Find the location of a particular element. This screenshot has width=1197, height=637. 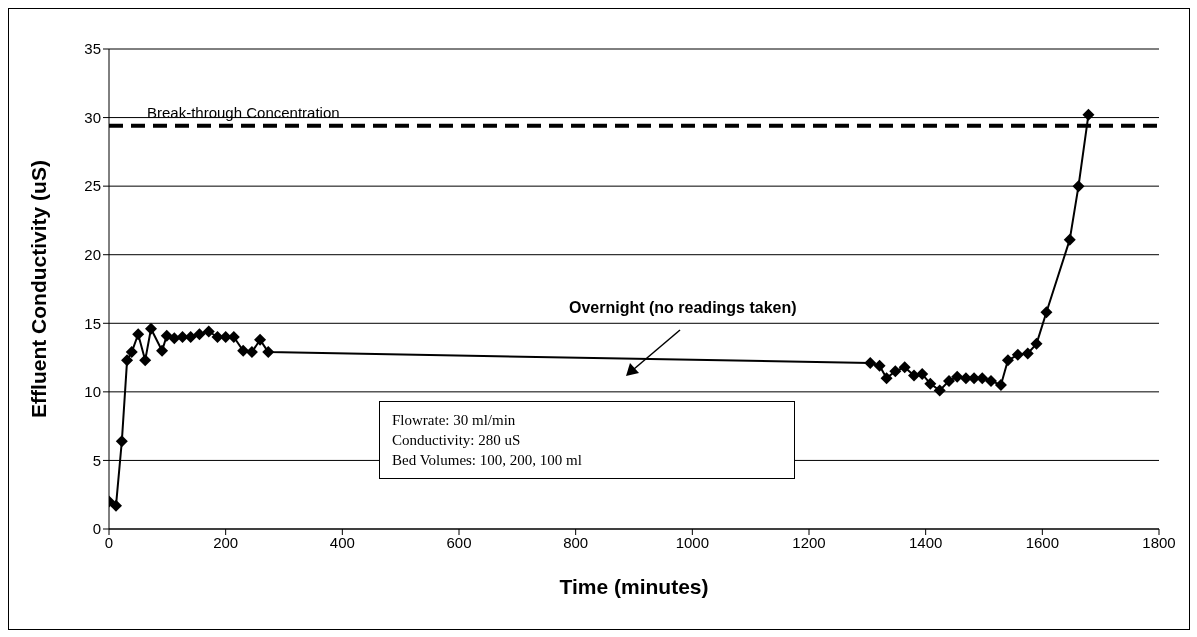

x-tick-label: 800 is located at coordinates (576, 542).